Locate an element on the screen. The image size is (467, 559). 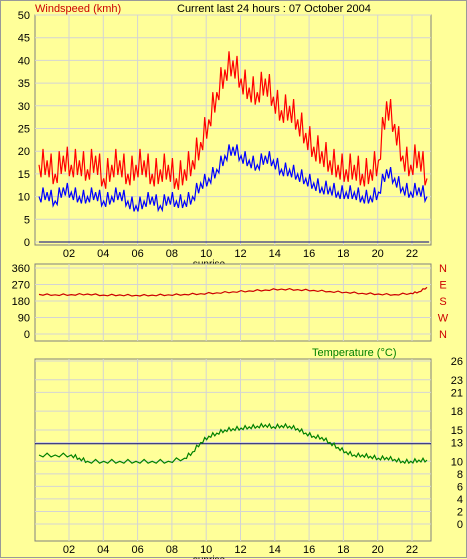
y-tick-label-right: 13 is located at coordinates (457, 444).